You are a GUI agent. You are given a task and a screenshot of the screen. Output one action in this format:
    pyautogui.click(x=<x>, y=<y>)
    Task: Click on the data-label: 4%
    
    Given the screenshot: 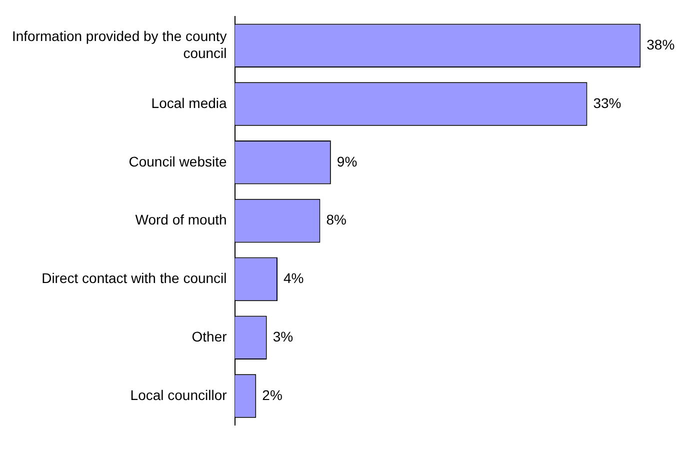 What is the action you would take?
    pyautogui.click(x=294, y=278)
    